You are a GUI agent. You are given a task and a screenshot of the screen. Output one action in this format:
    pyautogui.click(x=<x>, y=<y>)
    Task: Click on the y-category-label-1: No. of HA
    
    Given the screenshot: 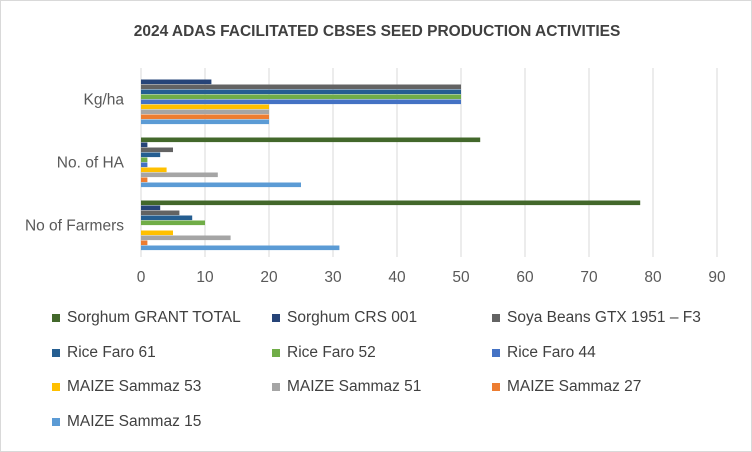 What is the action you would take?
    pyautogui.click(x=91, y=163)
    